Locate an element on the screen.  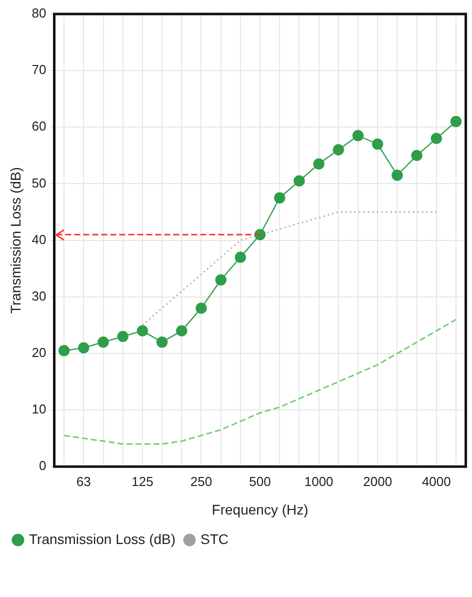
y-tick-label: 0 is located at coordinates (42, 466).